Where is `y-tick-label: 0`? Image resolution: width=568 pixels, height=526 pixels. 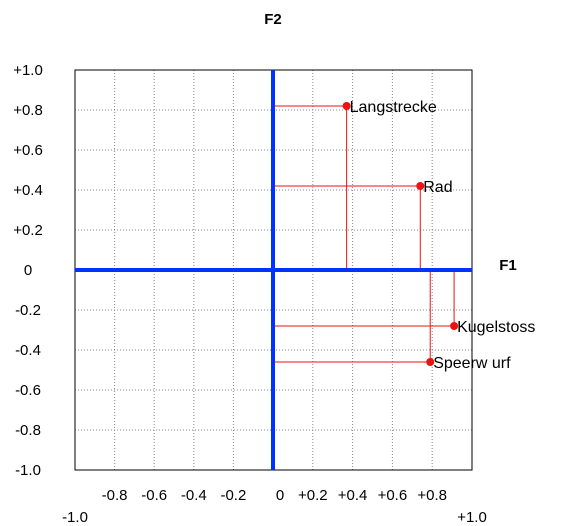
y-tick-label: 0 is located at coordinates (28, 270).